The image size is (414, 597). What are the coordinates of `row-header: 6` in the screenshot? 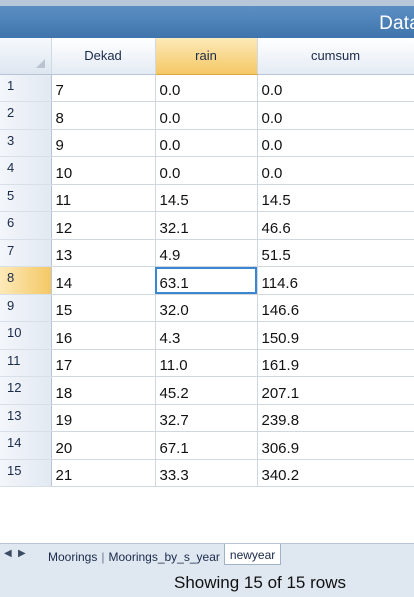 It's located at (26, 225).